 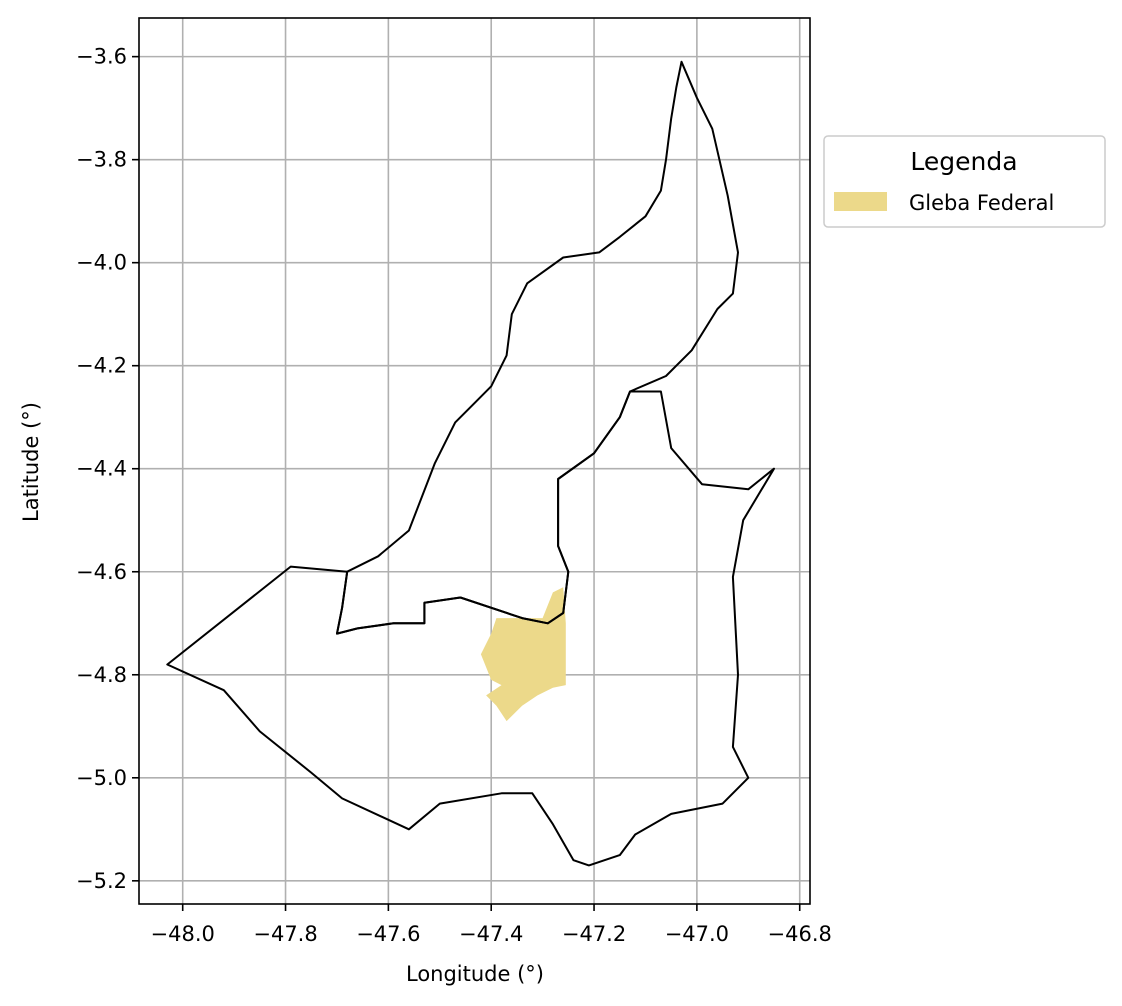 What do you see at coordinates (285, 934) in the screenshot?
I see `x-tick-label: −47.8` at bounding box center [285, 934].